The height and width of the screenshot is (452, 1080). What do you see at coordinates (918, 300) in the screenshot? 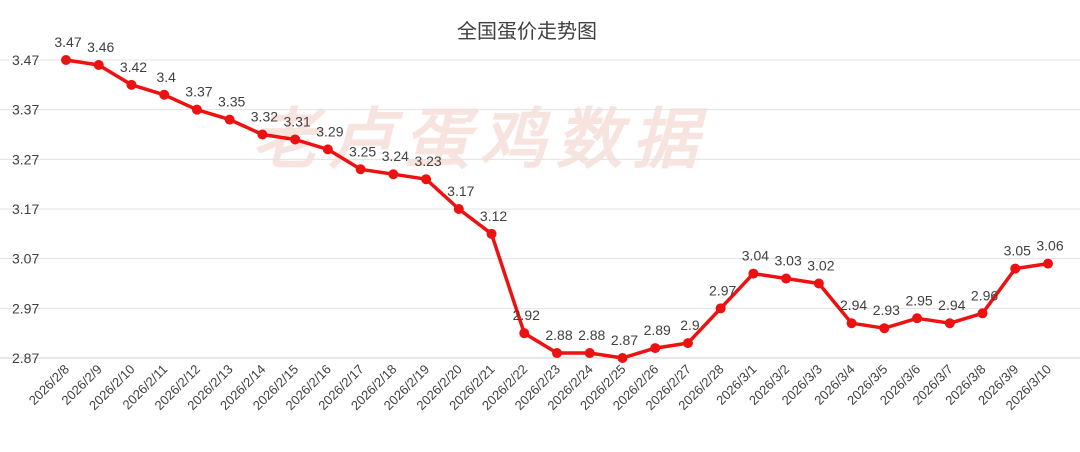
I see `data-label: 2.95` at bounding box center [918, 300].